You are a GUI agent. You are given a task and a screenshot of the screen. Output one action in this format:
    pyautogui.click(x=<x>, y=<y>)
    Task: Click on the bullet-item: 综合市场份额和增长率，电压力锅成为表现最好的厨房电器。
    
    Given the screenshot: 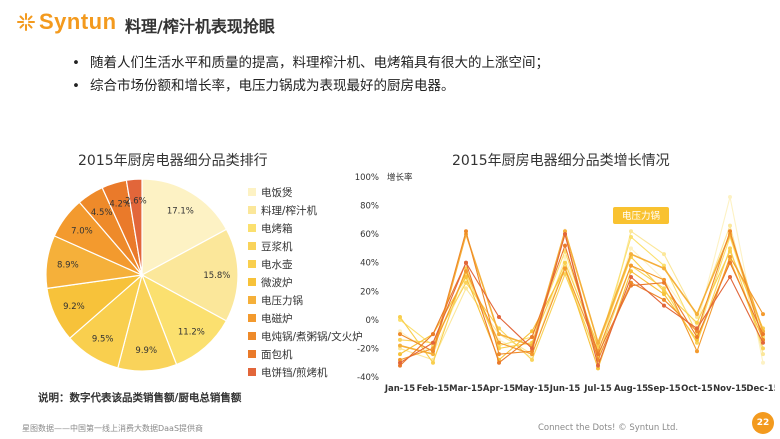 What is the action you would take?
    pyautogui.click(x=310, y=86)
    